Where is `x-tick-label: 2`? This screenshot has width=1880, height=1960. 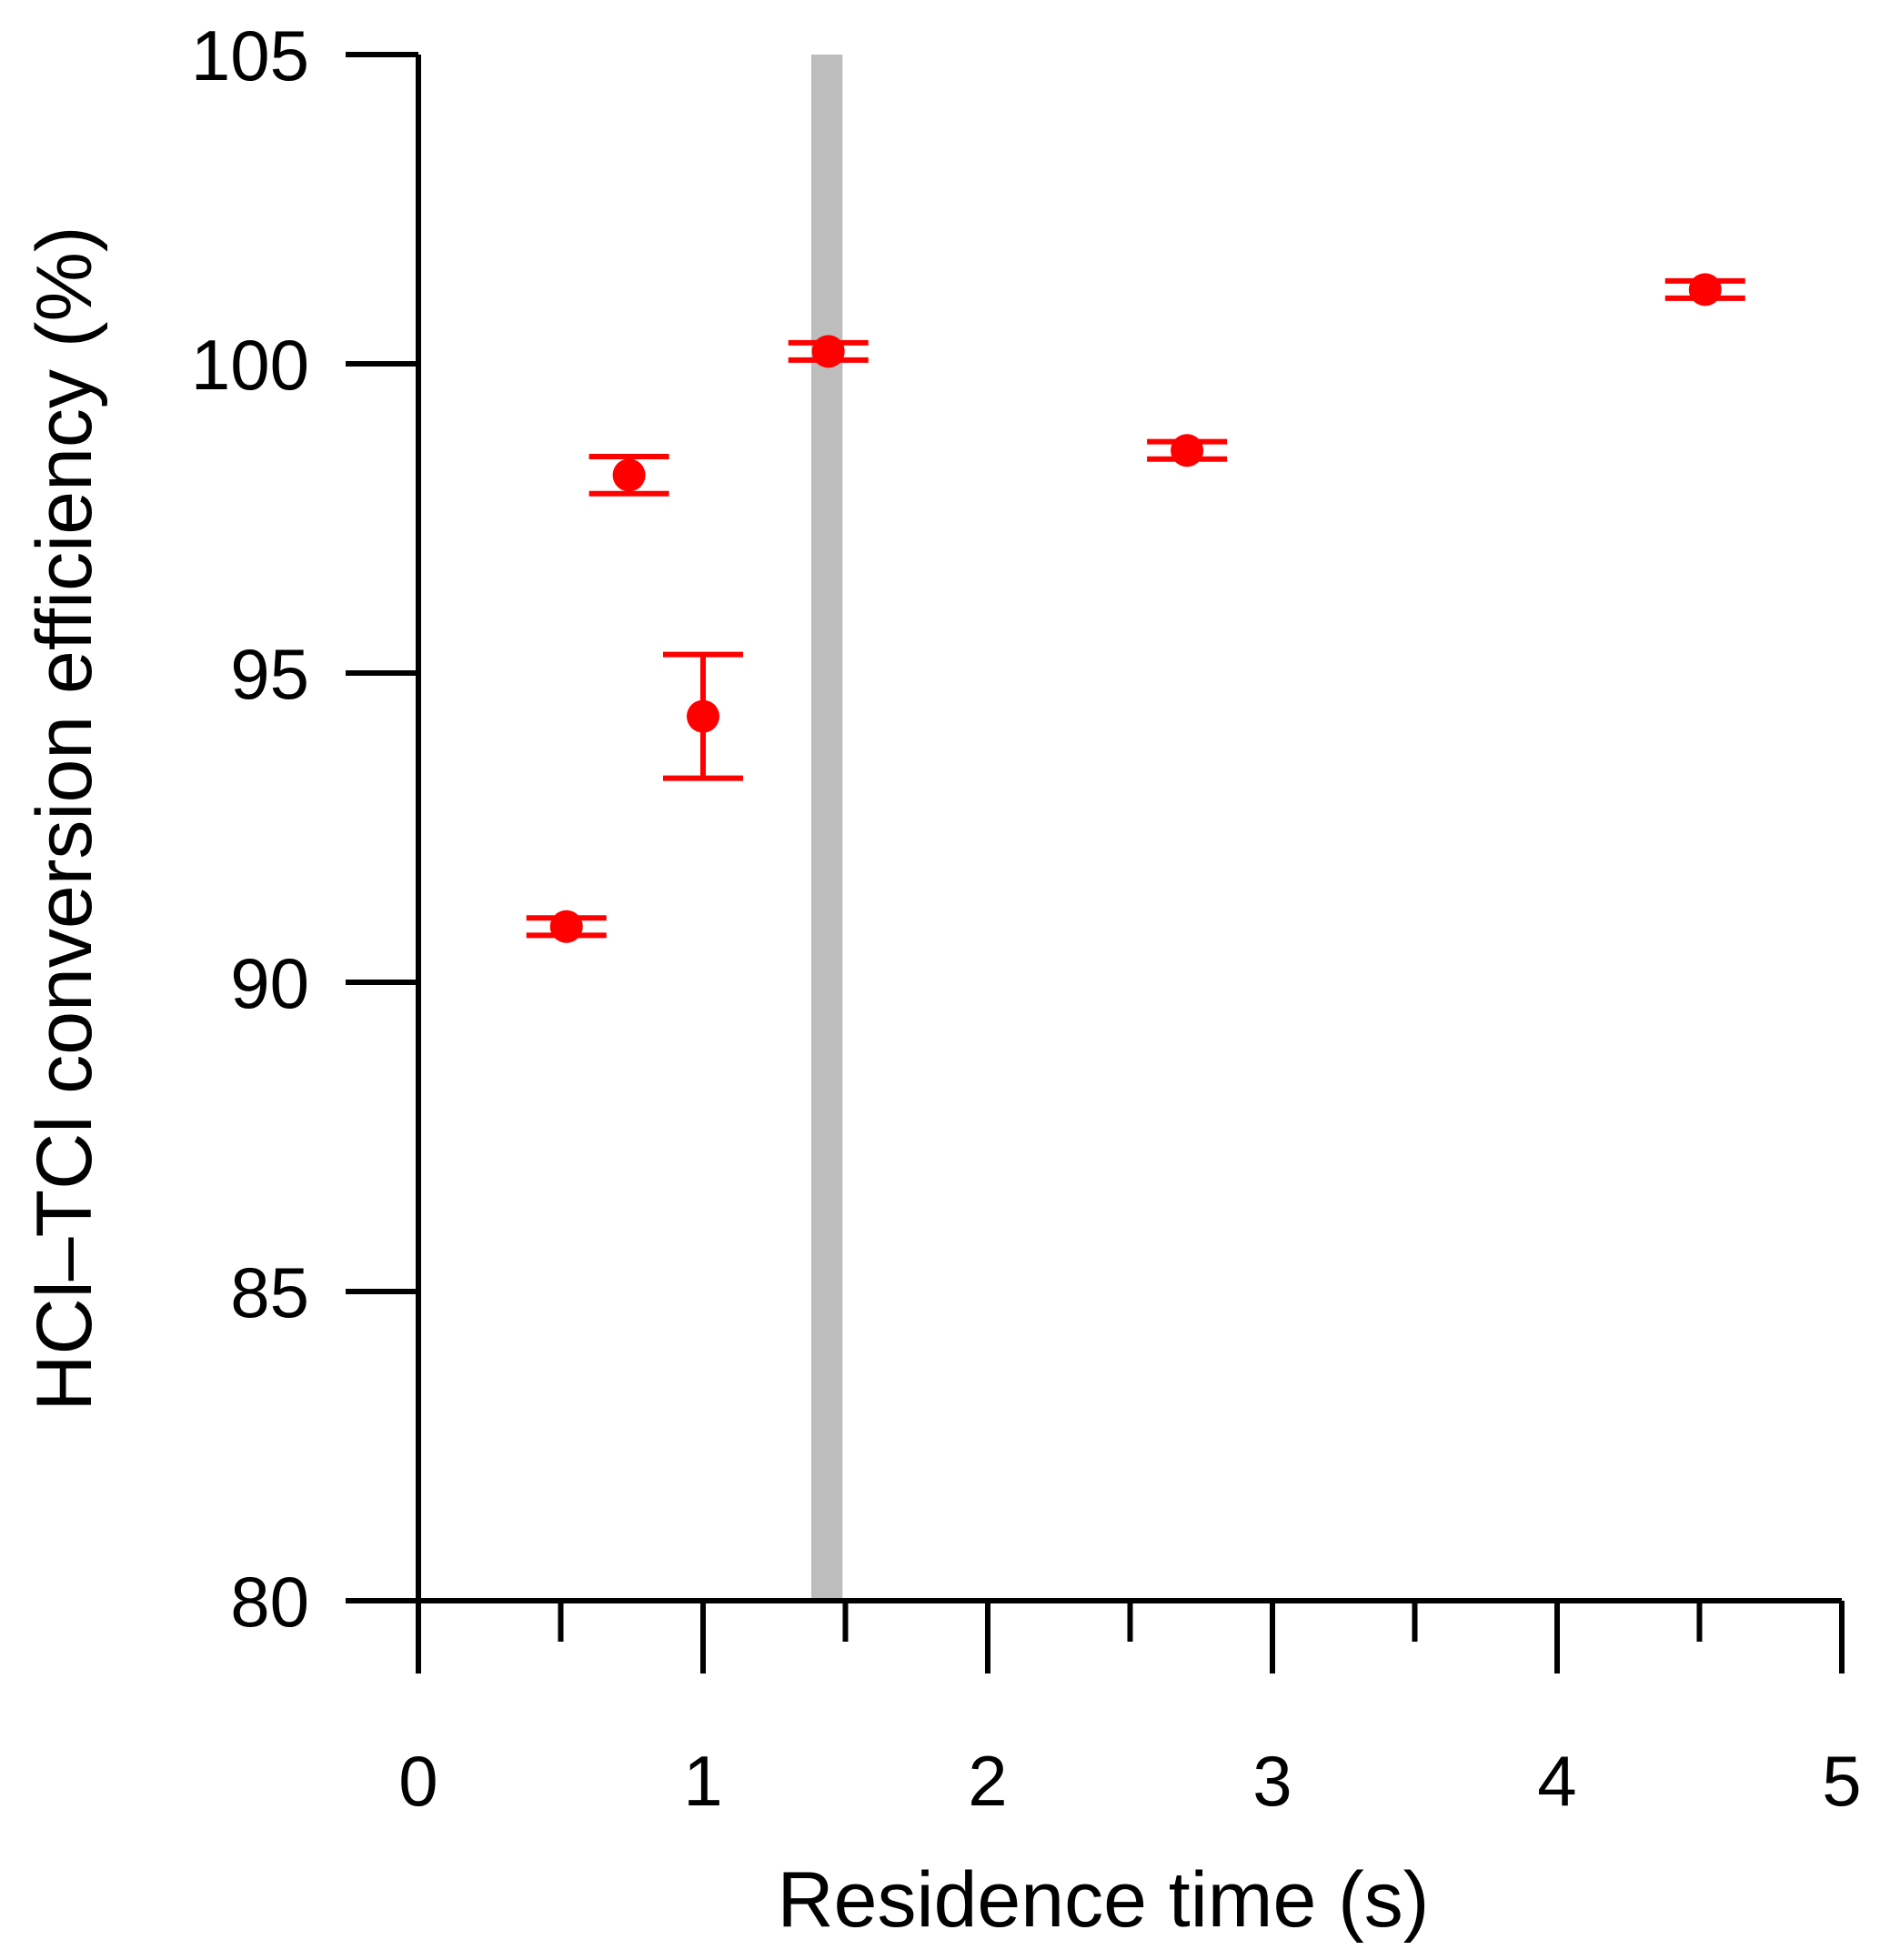
x-tick-label: 2 is located at coordinates (987, 1781).